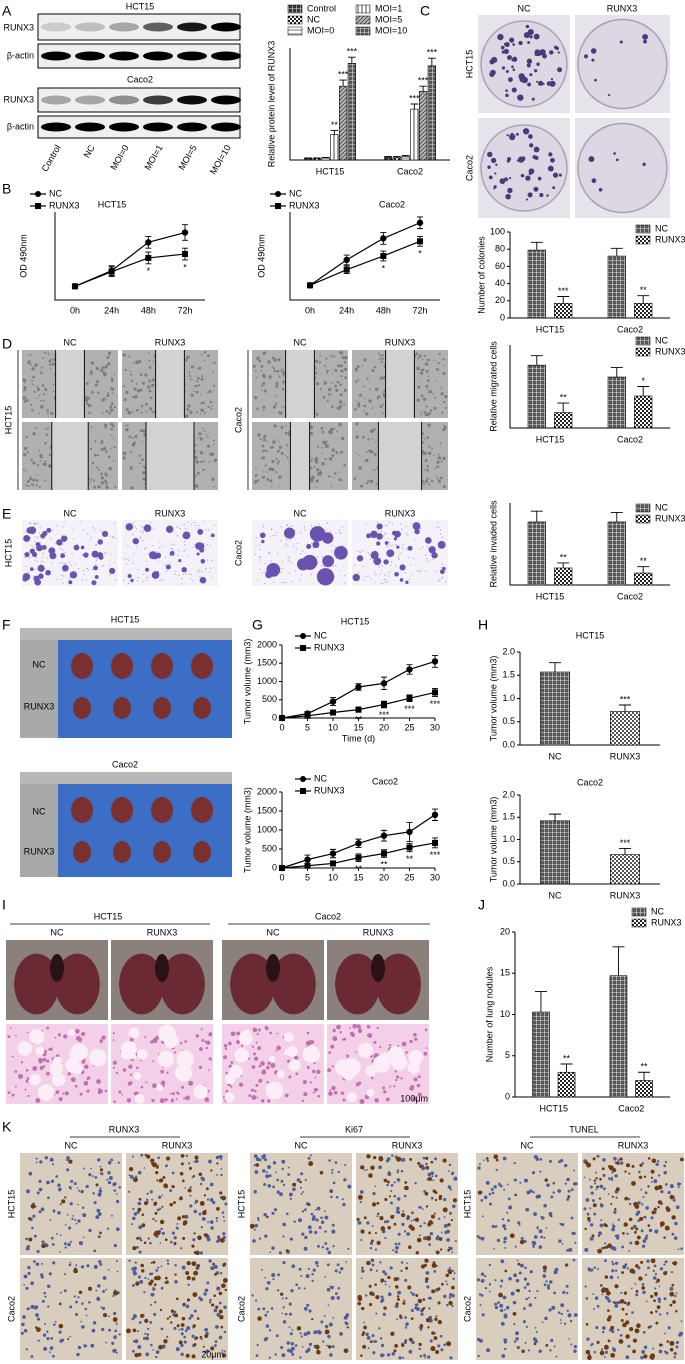  What do you see at coordinates (11, 1309) in the screenshot?
I see `row-label: Caco2` at bounding box center [11, 1309].